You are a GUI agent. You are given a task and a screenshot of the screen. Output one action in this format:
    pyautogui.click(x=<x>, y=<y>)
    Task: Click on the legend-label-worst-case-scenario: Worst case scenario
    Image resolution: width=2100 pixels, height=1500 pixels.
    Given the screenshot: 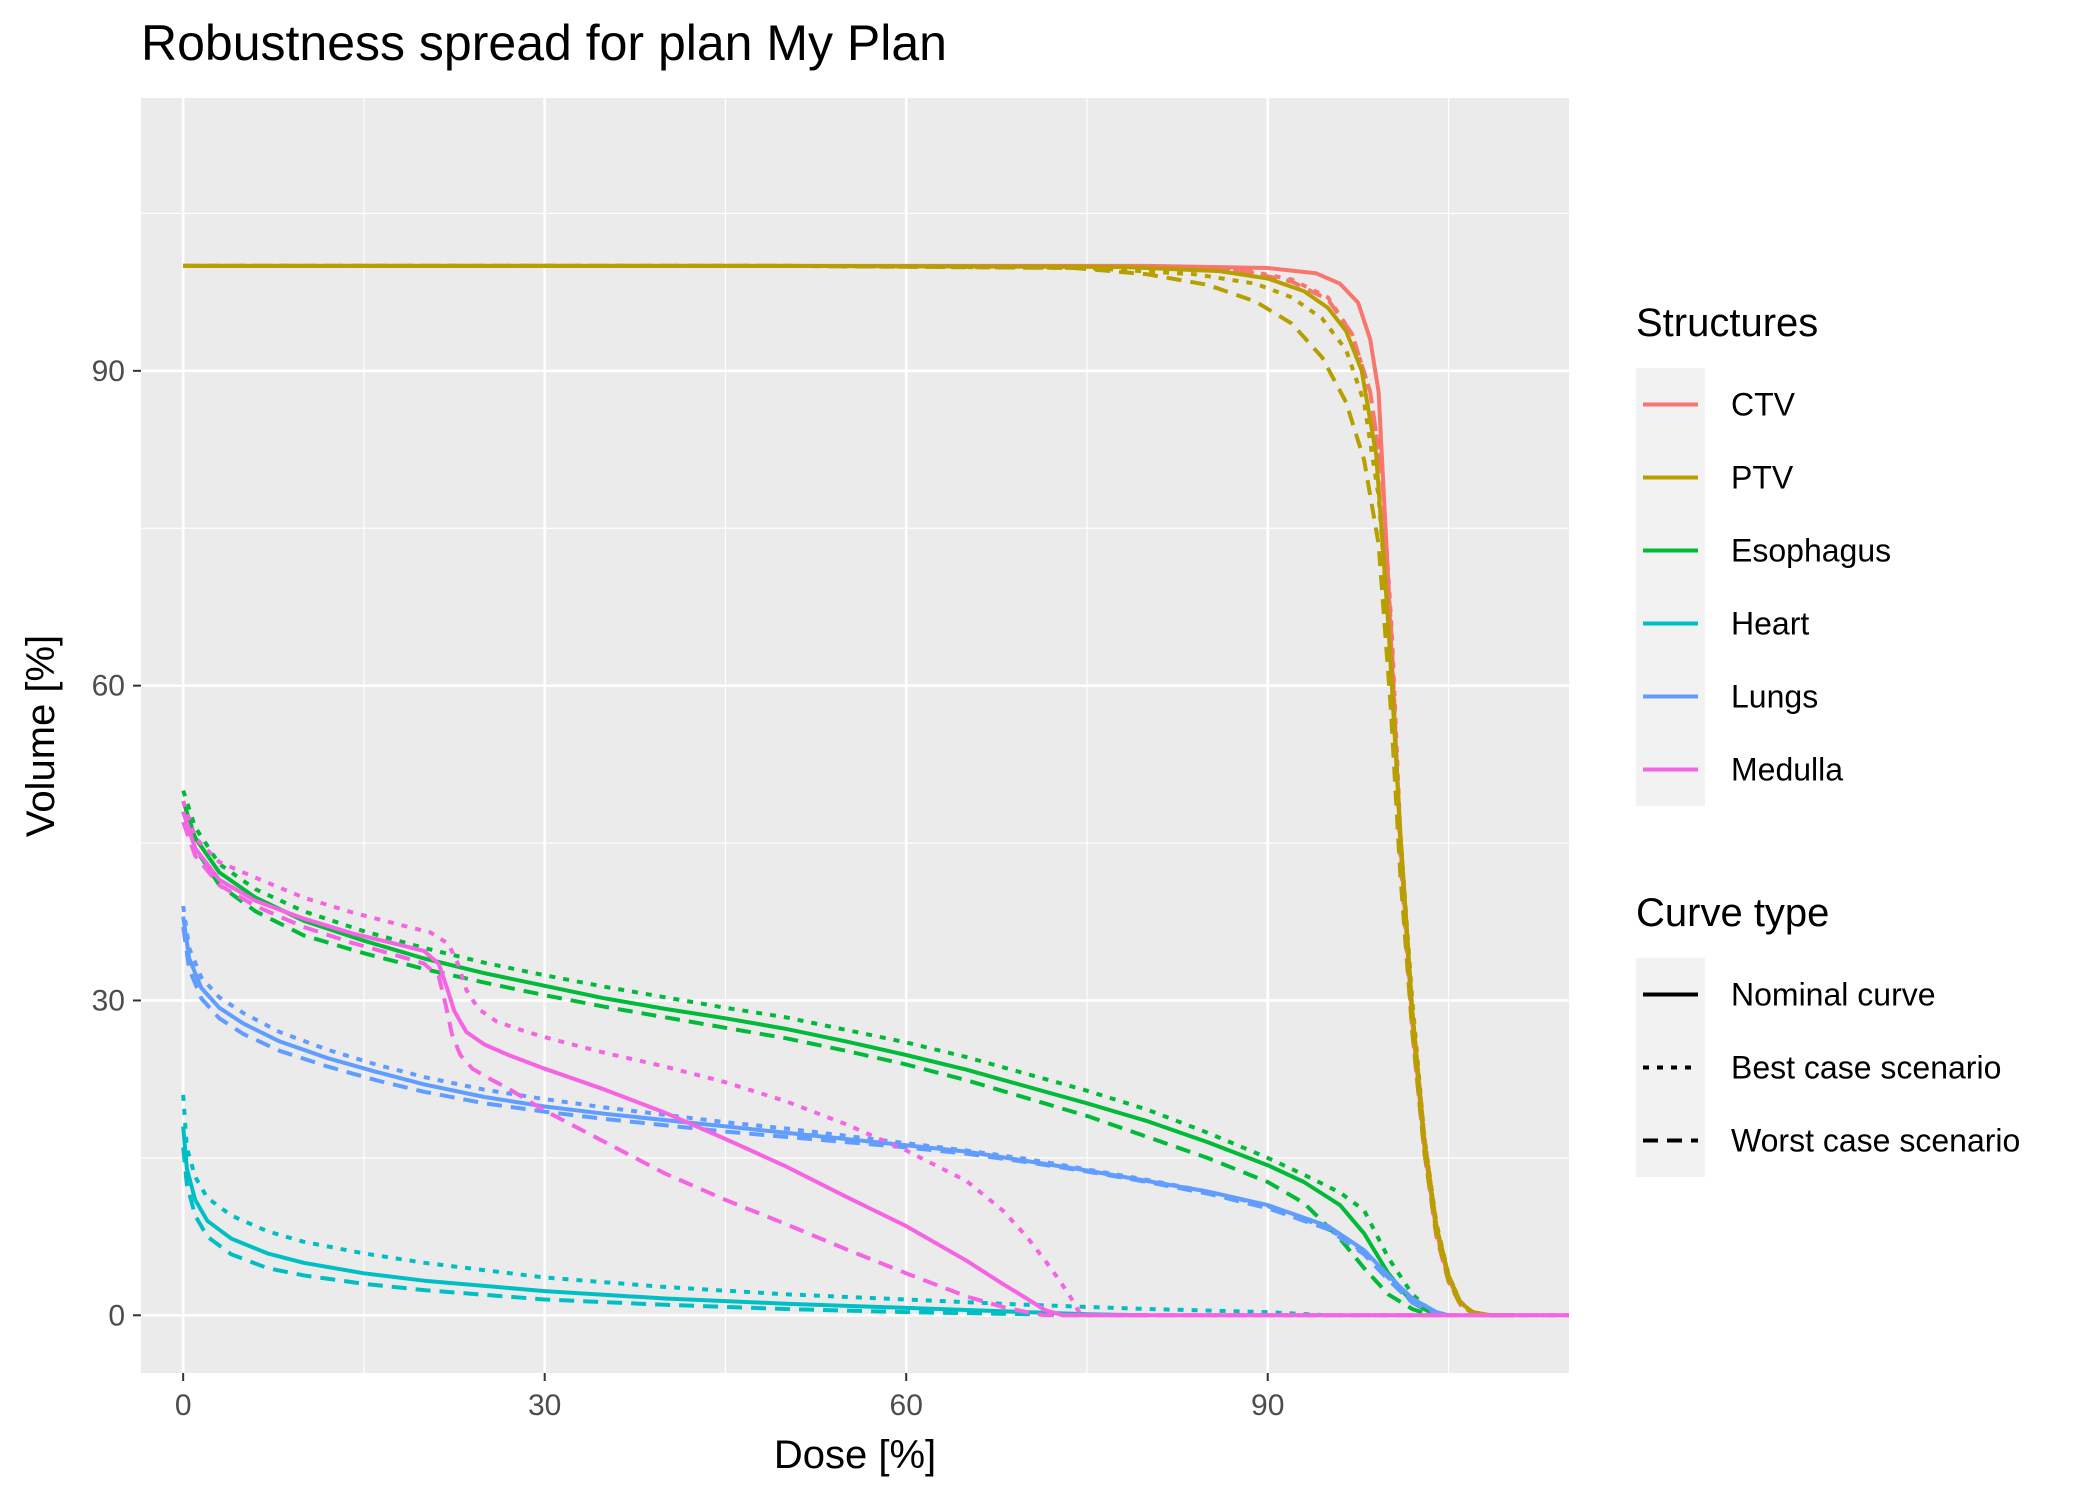 What is the action you would take?
    pyautogui.click(x=1875, y=1141)
    